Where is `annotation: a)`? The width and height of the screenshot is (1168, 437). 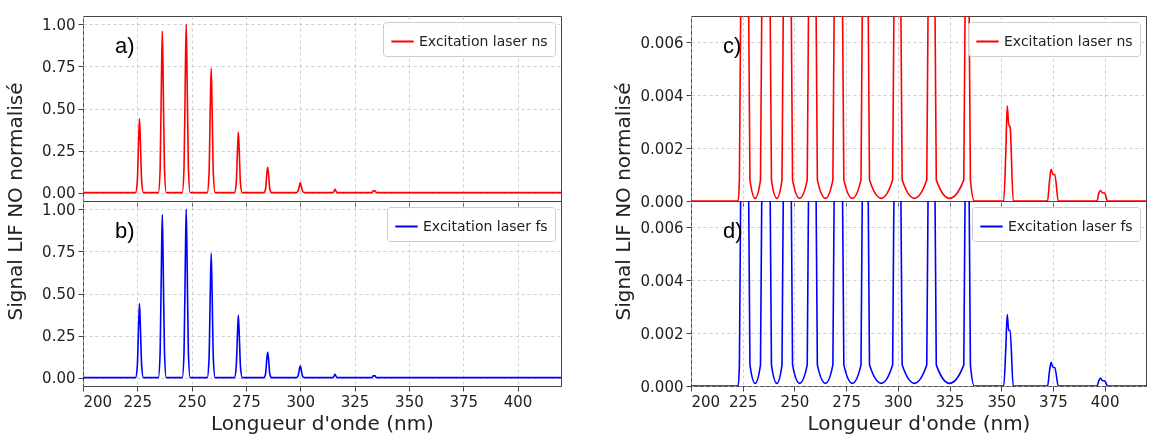
annotation: a) is located at coordinates (125, 45).